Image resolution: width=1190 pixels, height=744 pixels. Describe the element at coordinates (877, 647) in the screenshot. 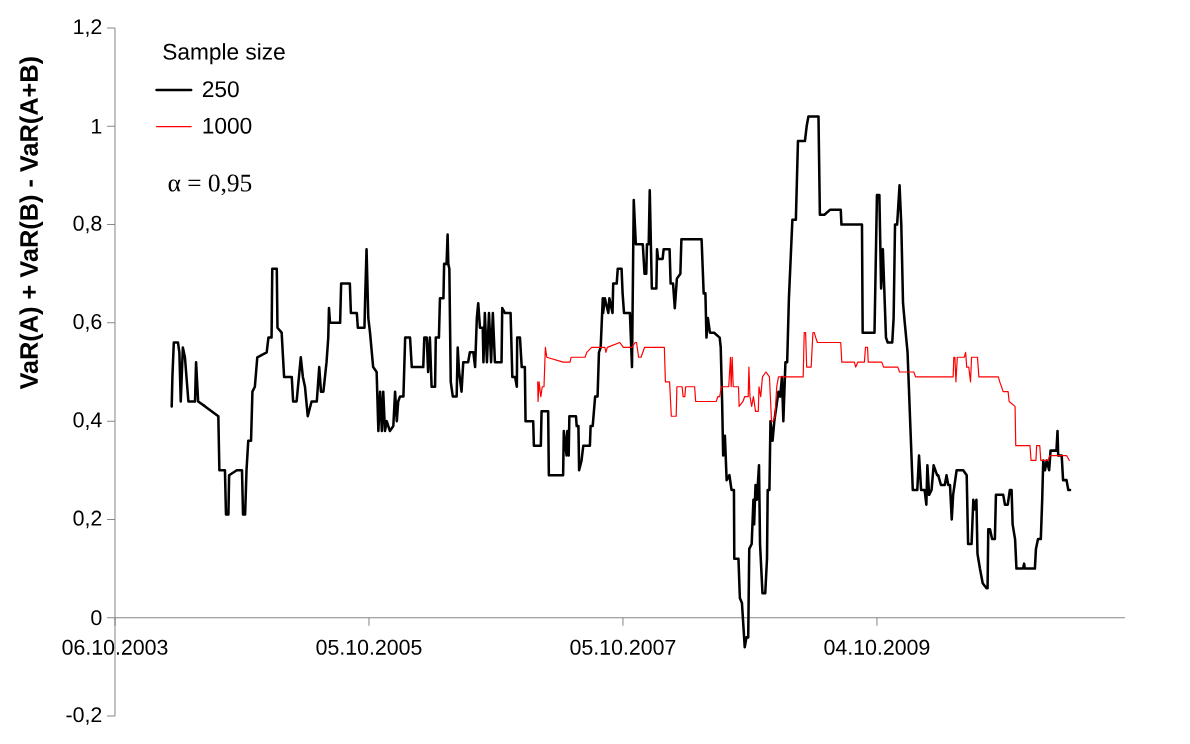

I see `x-tick-label: 04.10.2009` at that location.